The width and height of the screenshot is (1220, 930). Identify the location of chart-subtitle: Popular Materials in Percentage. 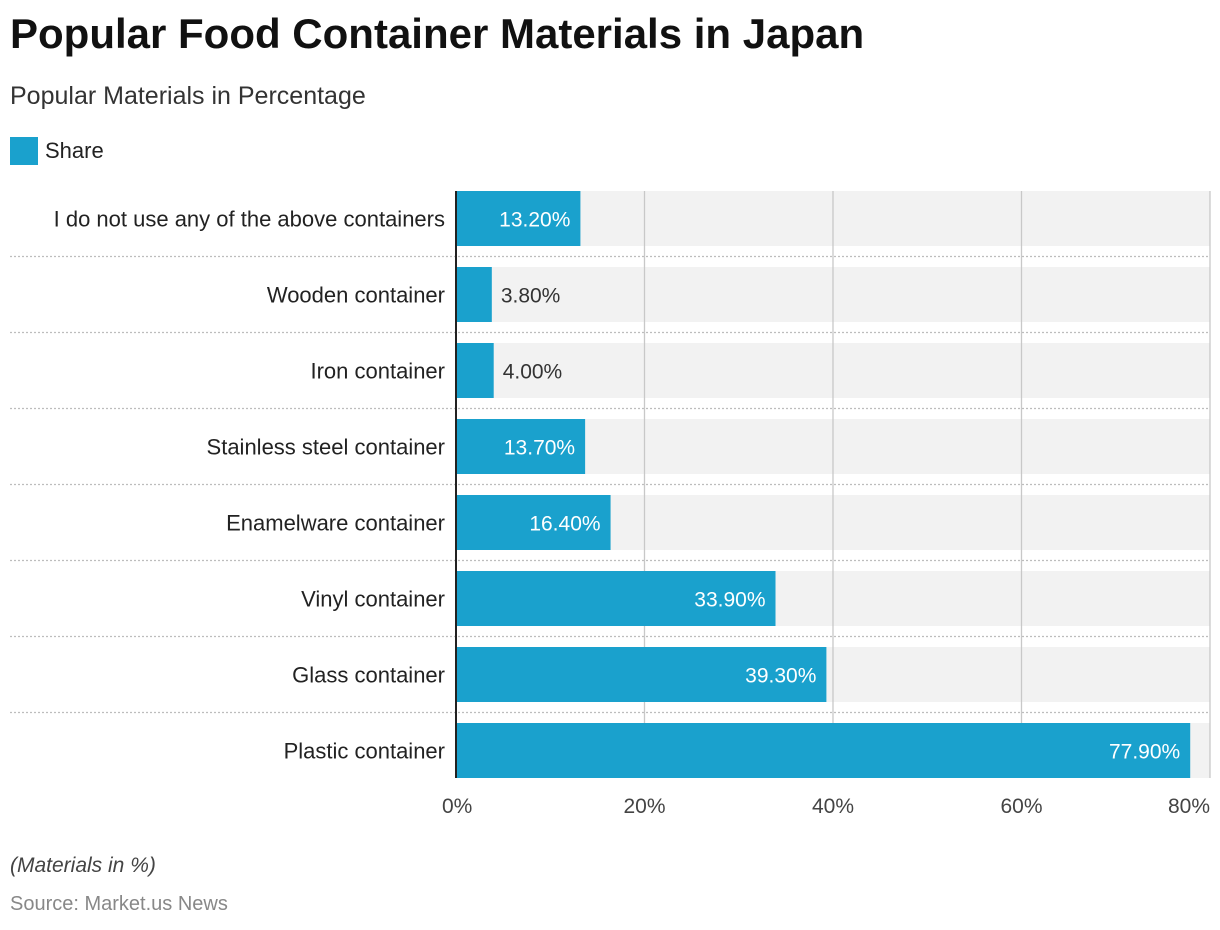
(188, 96).